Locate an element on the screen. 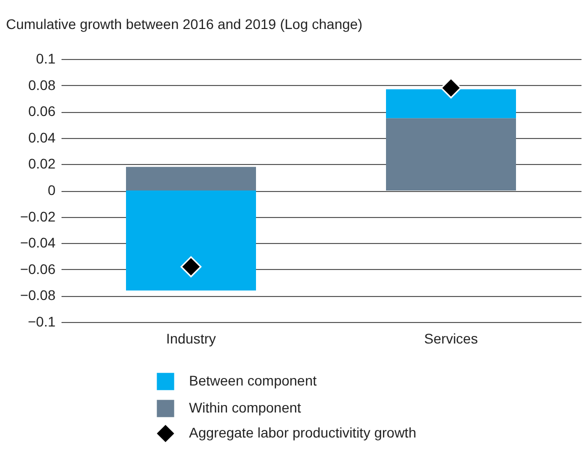 This screenshot has width=587, height=470. y-tick-label: 0.1 is located at coordinates (46, 58).